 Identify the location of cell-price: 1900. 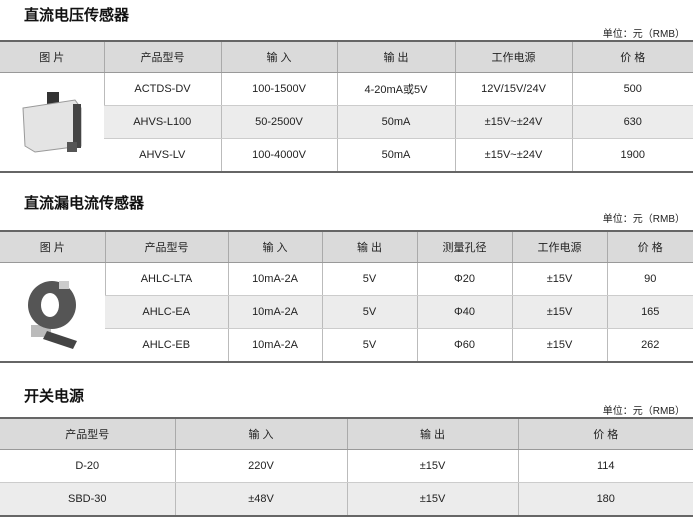
(632, 155).